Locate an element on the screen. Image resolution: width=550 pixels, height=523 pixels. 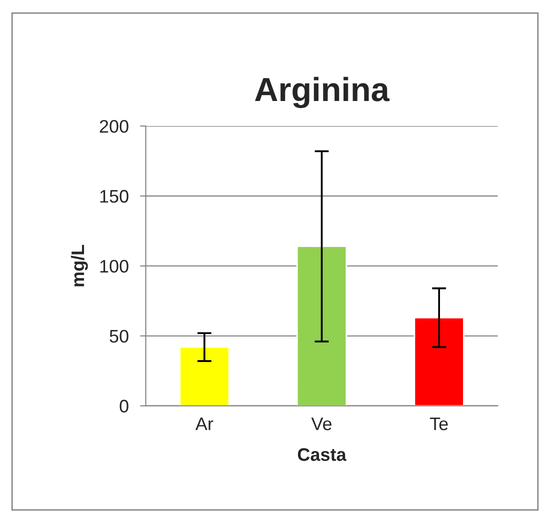
y-tick-label: 150 is located at coordinates (114, 196).